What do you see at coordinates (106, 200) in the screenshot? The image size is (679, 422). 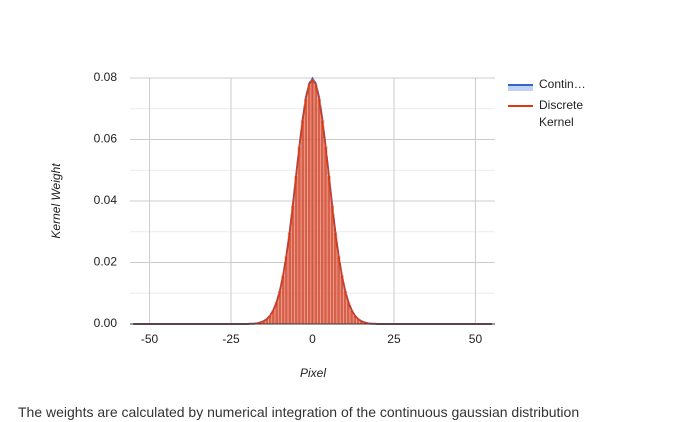 I see `y-tick-label: 0.04` at bounding box center [106, 200].